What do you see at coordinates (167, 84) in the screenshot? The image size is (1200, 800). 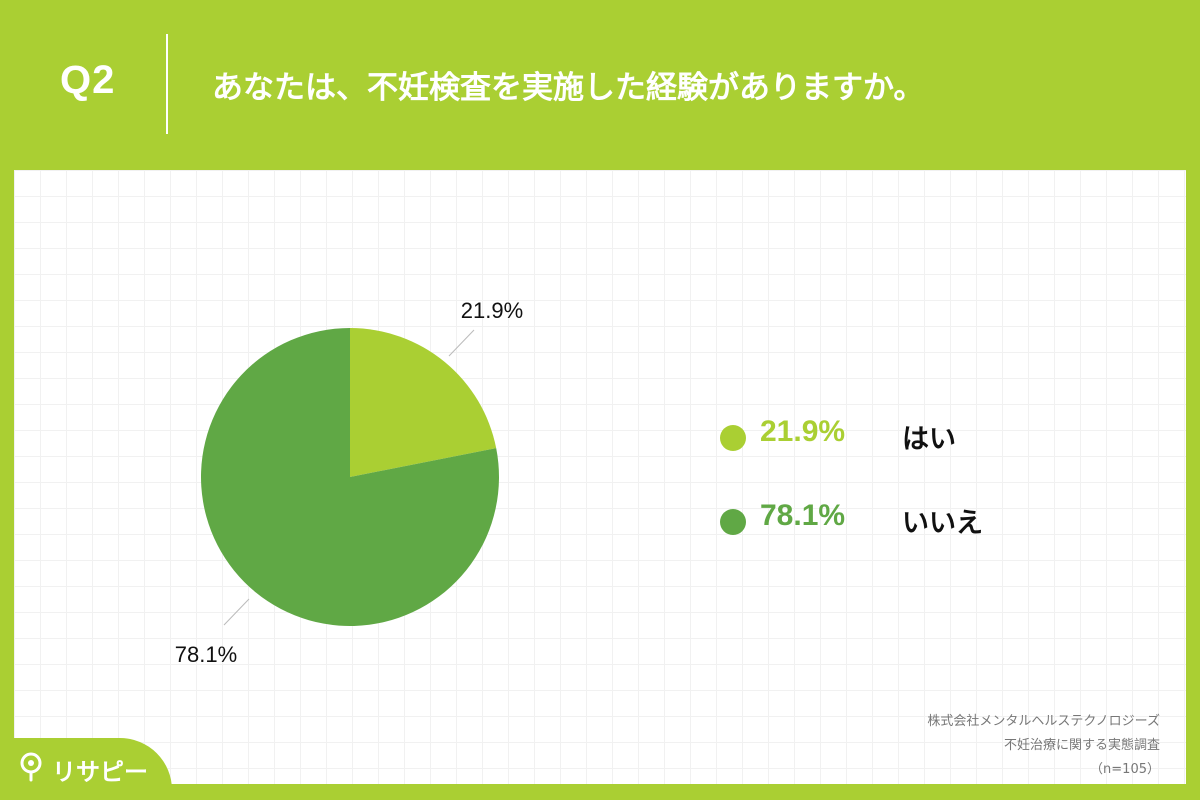 I see `header-divider` at bounding box center [167, 84].